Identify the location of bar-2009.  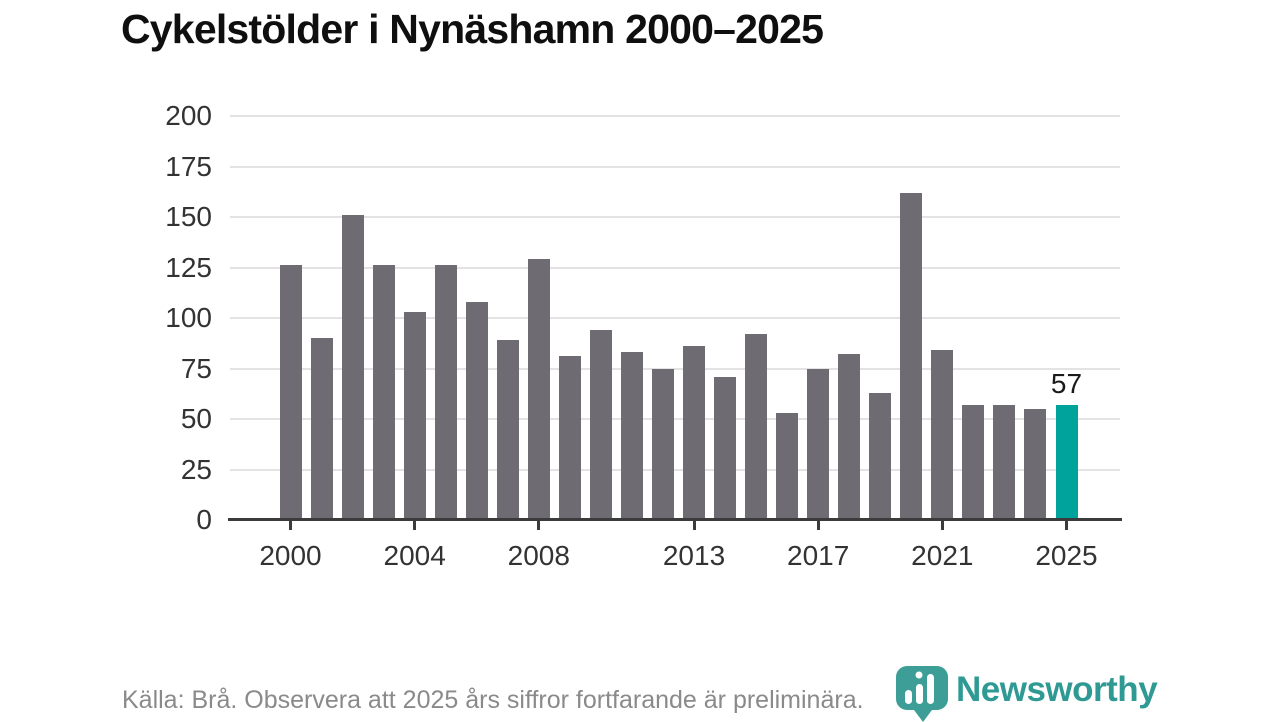
(569, 437).